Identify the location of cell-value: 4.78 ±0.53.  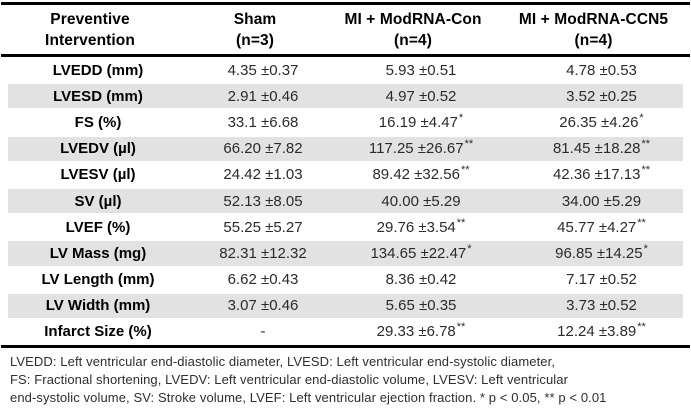
(597, 70).